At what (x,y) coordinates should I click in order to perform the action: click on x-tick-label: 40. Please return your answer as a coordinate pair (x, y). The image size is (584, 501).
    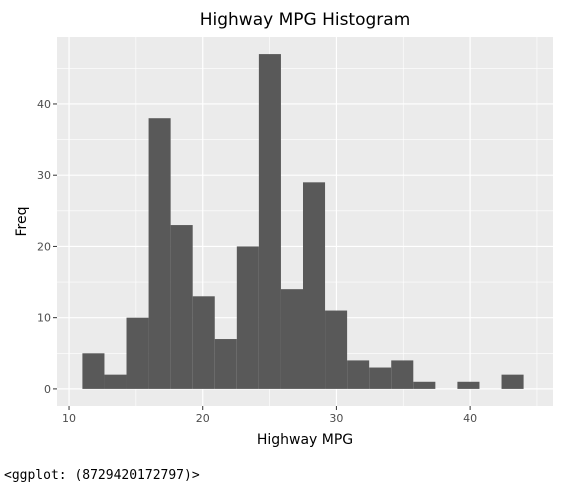
    Looking at the image, I should click on (470, 418).